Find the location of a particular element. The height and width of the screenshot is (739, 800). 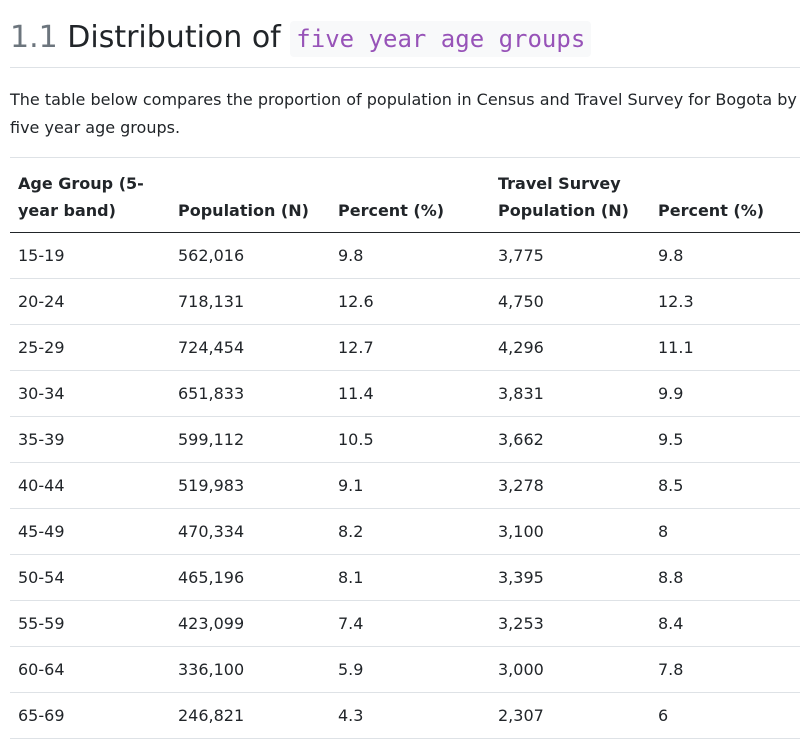

cell-age-group: 45-49 is located at coordinates (90, 531).